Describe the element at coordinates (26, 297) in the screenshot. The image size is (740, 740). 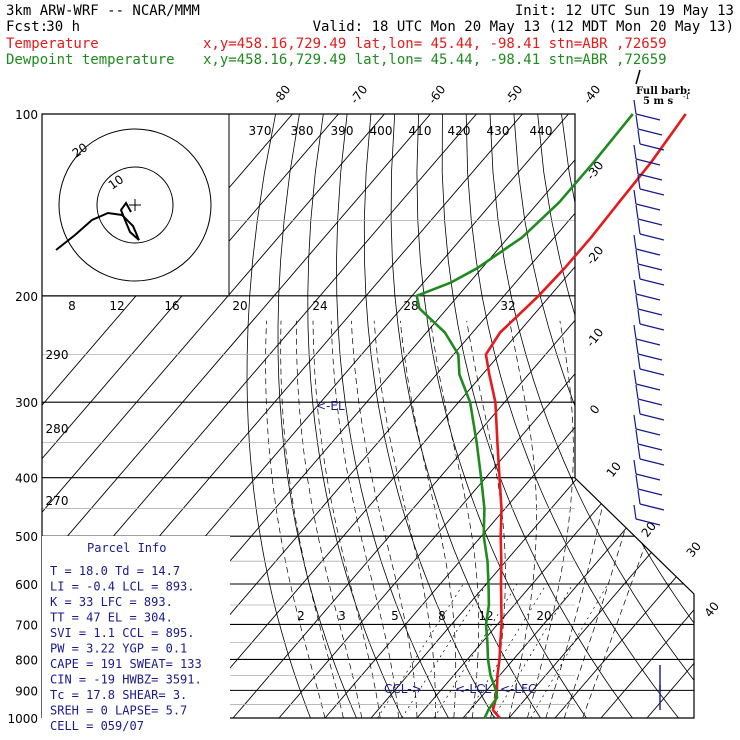
I see `pressure-tick-label: 200` at that location.